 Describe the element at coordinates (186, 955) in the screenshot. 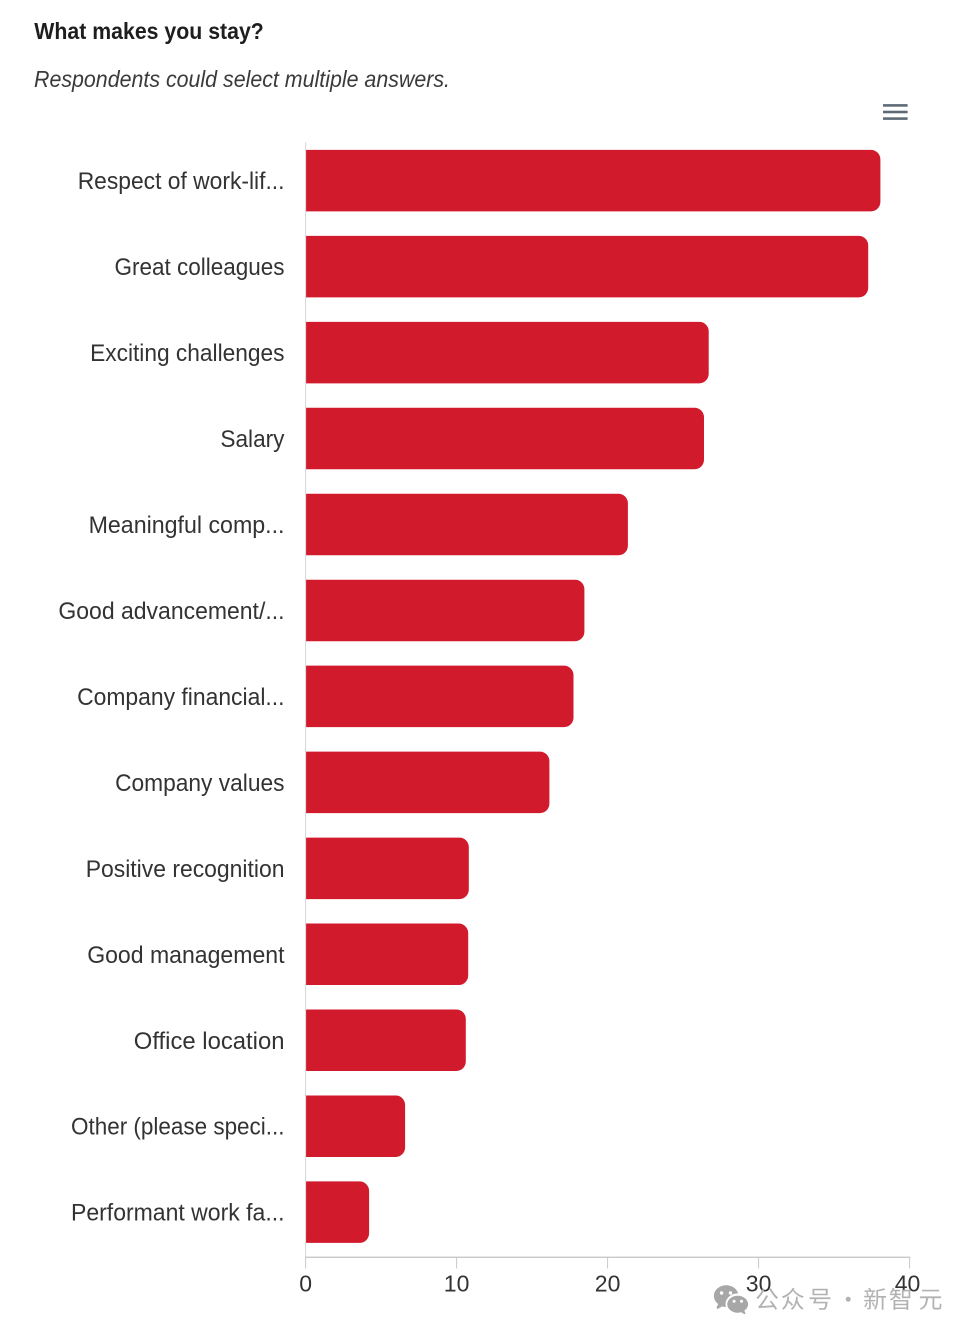

I see `svg-text: Good management` at that location.